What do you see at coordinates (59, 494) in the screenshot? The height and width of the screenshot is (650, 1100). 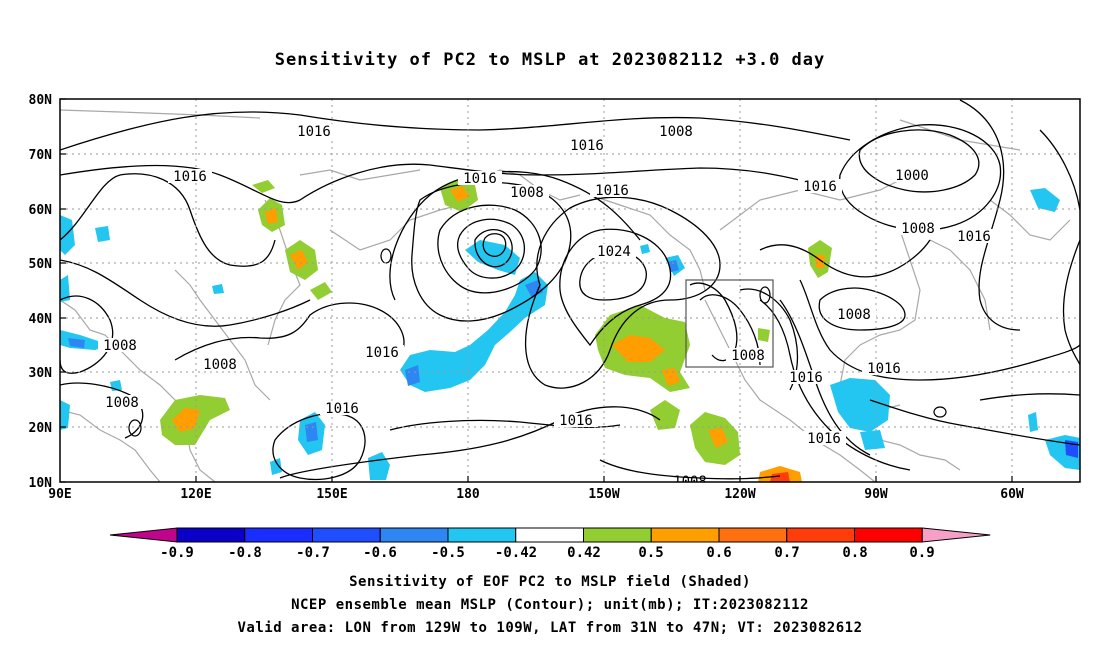 I see `lon-label: 90E` at bounding box center [59, 494].